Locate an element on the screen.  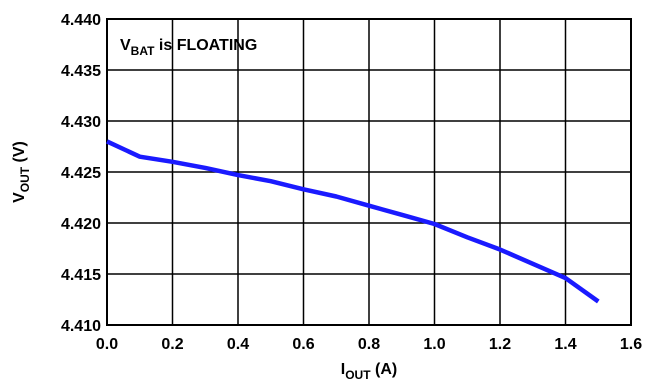
x-axis-title-text: IOUT (A) is located at coordinates (369, 371).